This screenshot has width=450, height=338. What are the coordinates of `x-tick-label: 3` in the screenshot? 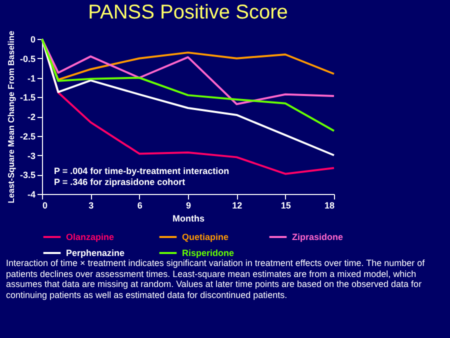 It's located at (91, 205).